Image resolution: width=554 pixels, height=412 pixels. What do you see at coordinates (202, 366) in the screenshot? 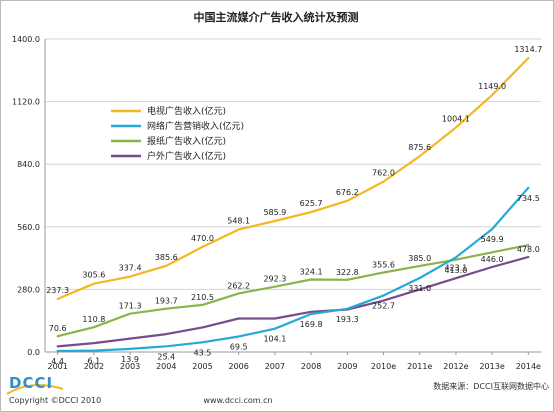
I see `x-tick-label: 2005` at bounding box center [202, 366].